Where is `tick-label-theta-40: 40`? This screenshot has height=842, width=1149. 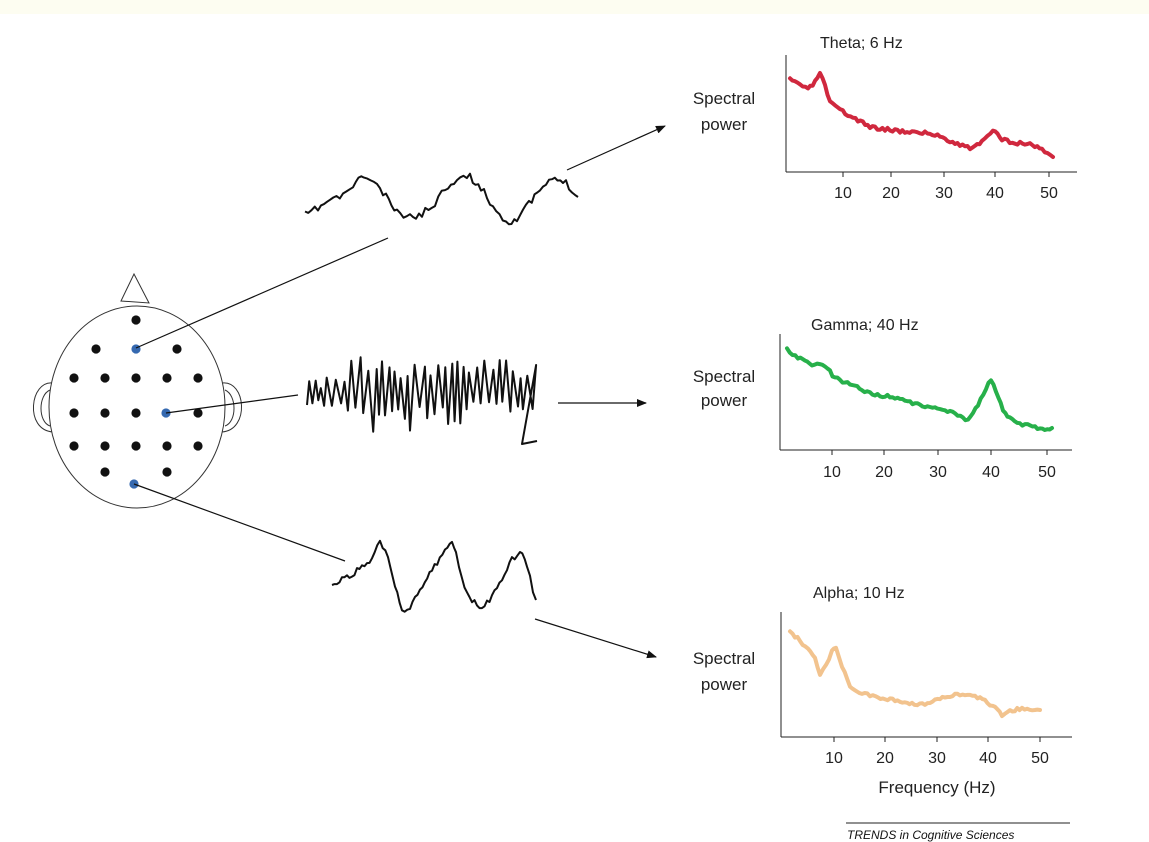 tick-label-theta-40: 40 is located at coordinates (995, 193).